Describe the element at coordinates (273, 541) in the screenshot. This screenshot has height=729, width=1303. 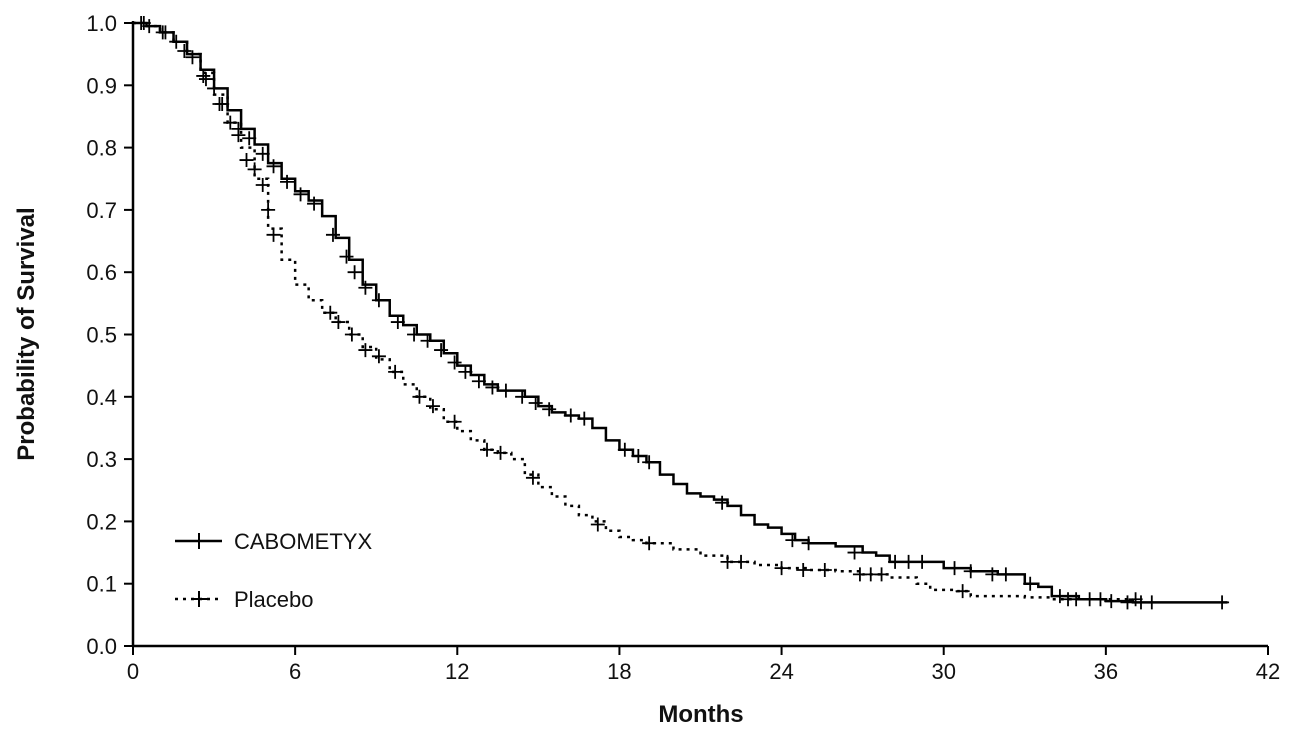
I see `legend-item-cabometyx: CABOMETYX` at that location.